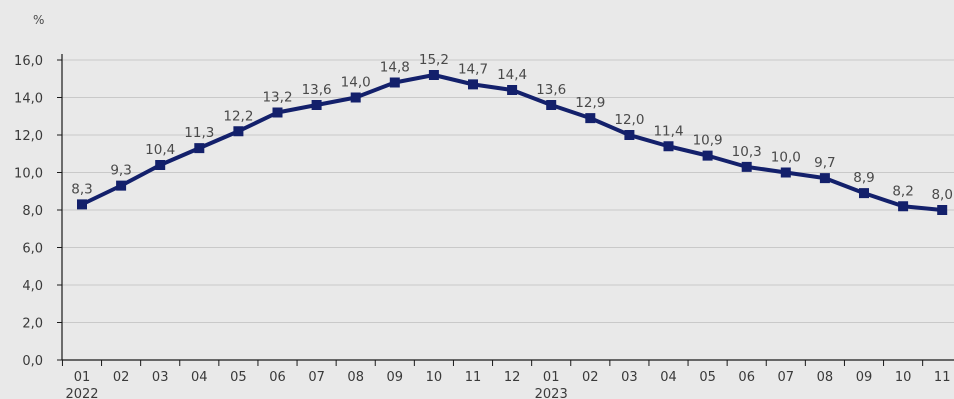 The image size is (954, 399). Describe the element at coordinates (199, 133) in the screenshot. I see `data-label: 11,3` at that location.